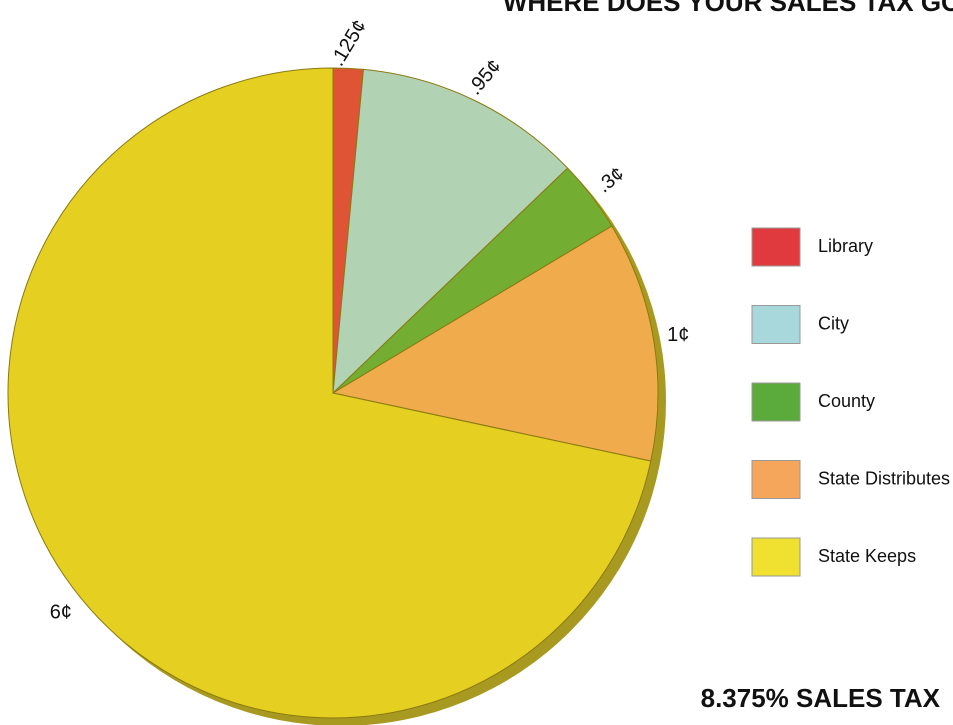 The image size is (953, 725). Describe the element at coordinates (728, 8) in the screenshot. I see `chart-title: WHERE DOES YOUR SALES TAX GO?` at that location.